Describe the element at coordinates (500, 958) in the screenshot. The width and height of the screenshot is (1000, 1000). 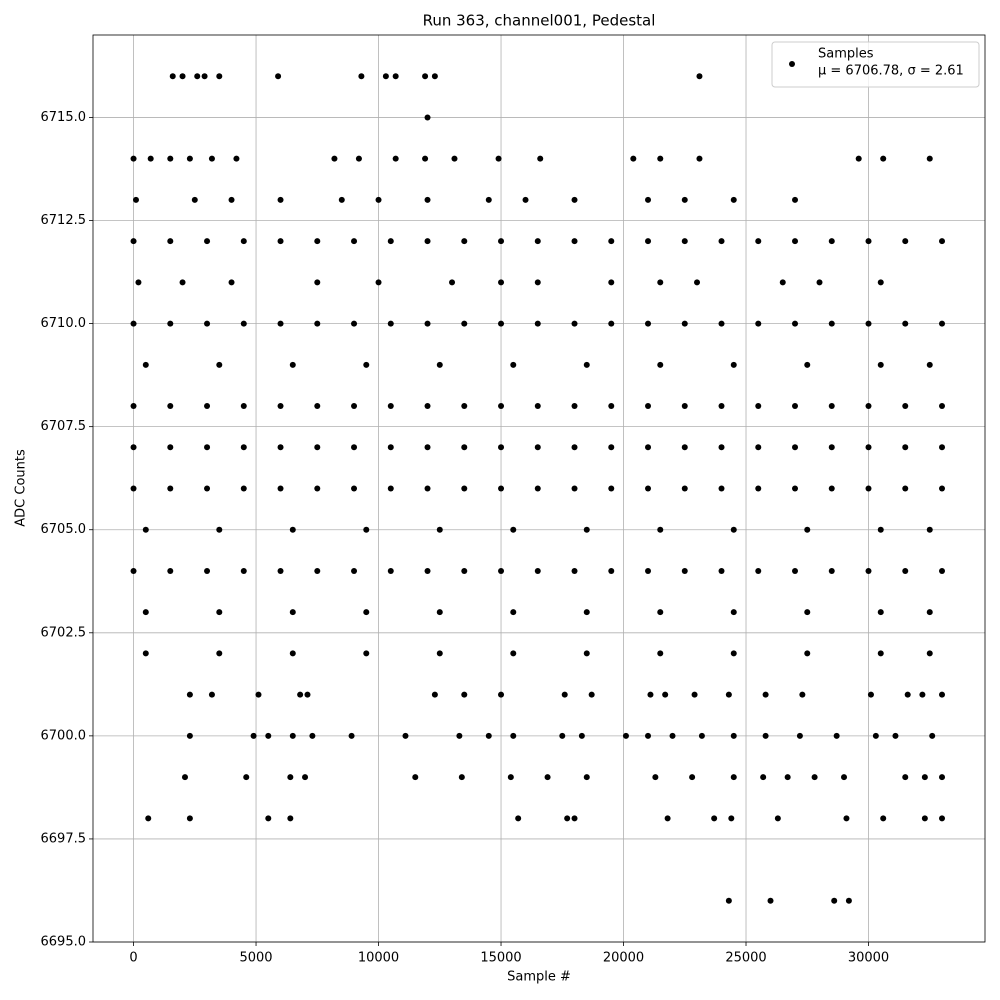
I see `x-tick-label: 15000` at that location.